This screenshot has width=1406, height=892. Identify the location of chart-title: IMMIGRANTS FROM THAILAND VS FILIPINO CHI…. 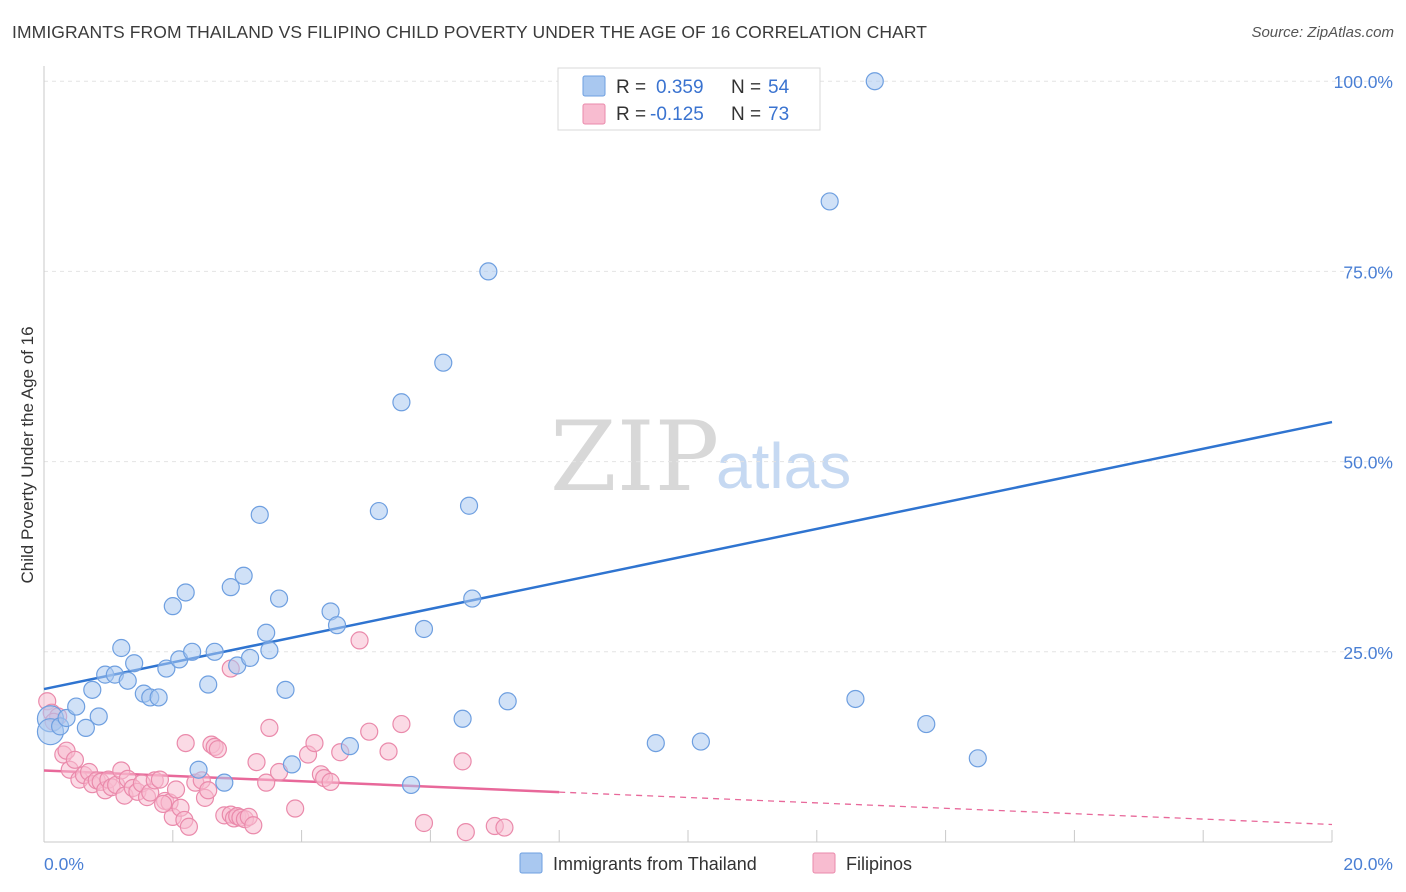
(470, 32).